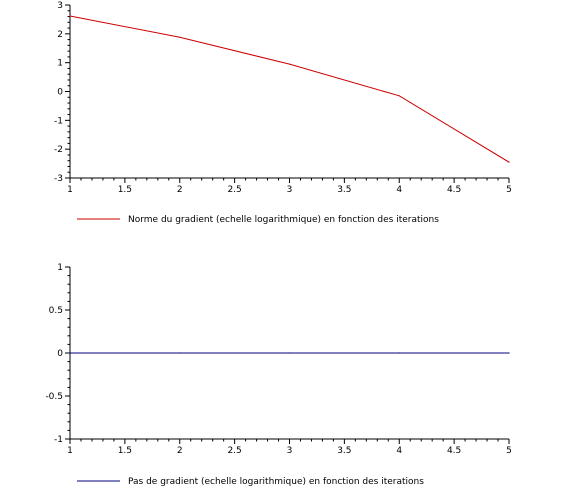 This screenshot has width=582, height=496. Describe the element at coordinates (60, 35) in the screenshot. I see `y-tick-label: 2` at that location.